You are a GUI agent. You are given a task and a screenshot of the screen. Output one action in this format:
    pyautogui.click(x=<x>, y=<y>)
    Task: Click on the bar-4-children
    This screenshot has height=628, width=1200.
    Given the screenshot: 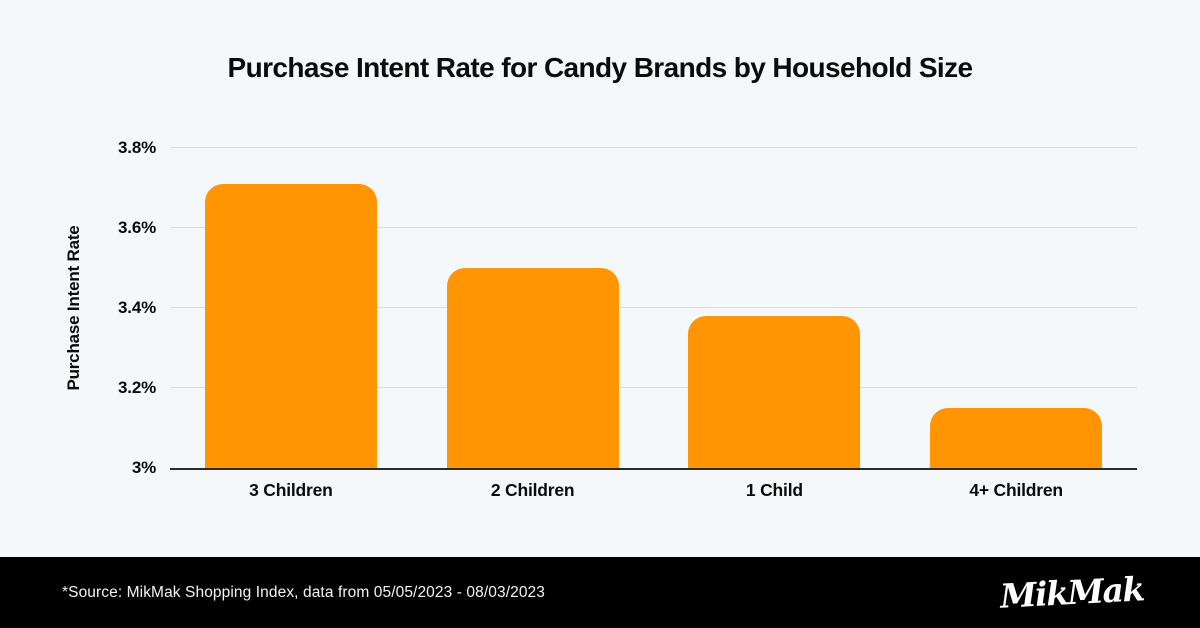 What is the action you would take?
    pyautogui.click(x=1016, y=438)
    